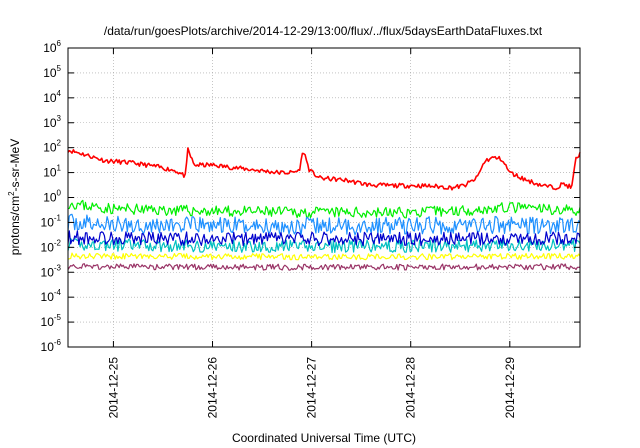  I want to click on y-tick-label: 10⁰, so click(52, 197).